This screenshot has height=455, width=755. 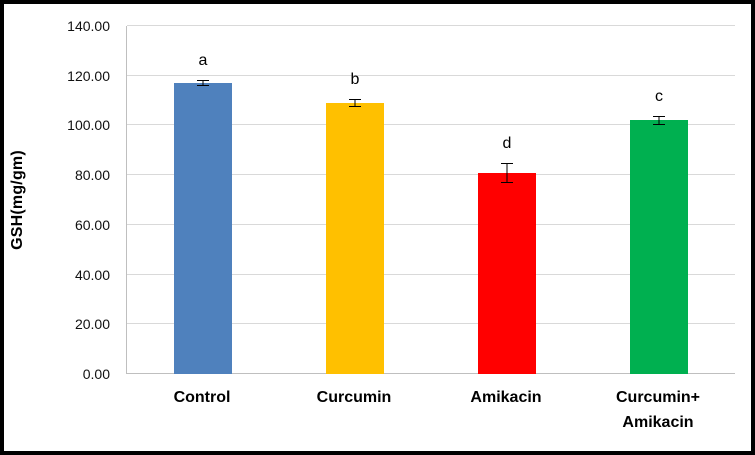 I want to click on significance-letter-curcumin: b, so click(x=355, y=80).